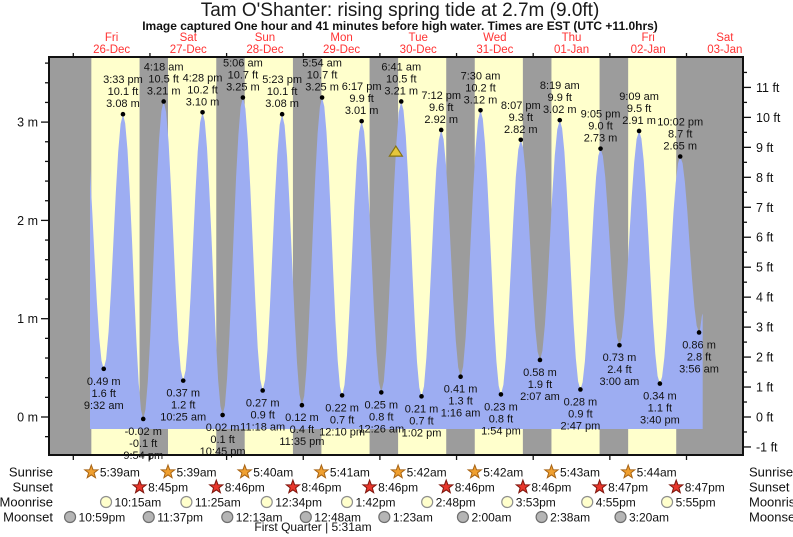 This screenshot has height=537, width=793. What do you see at coordinates (222, 440) in the screenshot?
I see `tide-annotation: 0.1 ft` at bounding box center [222, 440].